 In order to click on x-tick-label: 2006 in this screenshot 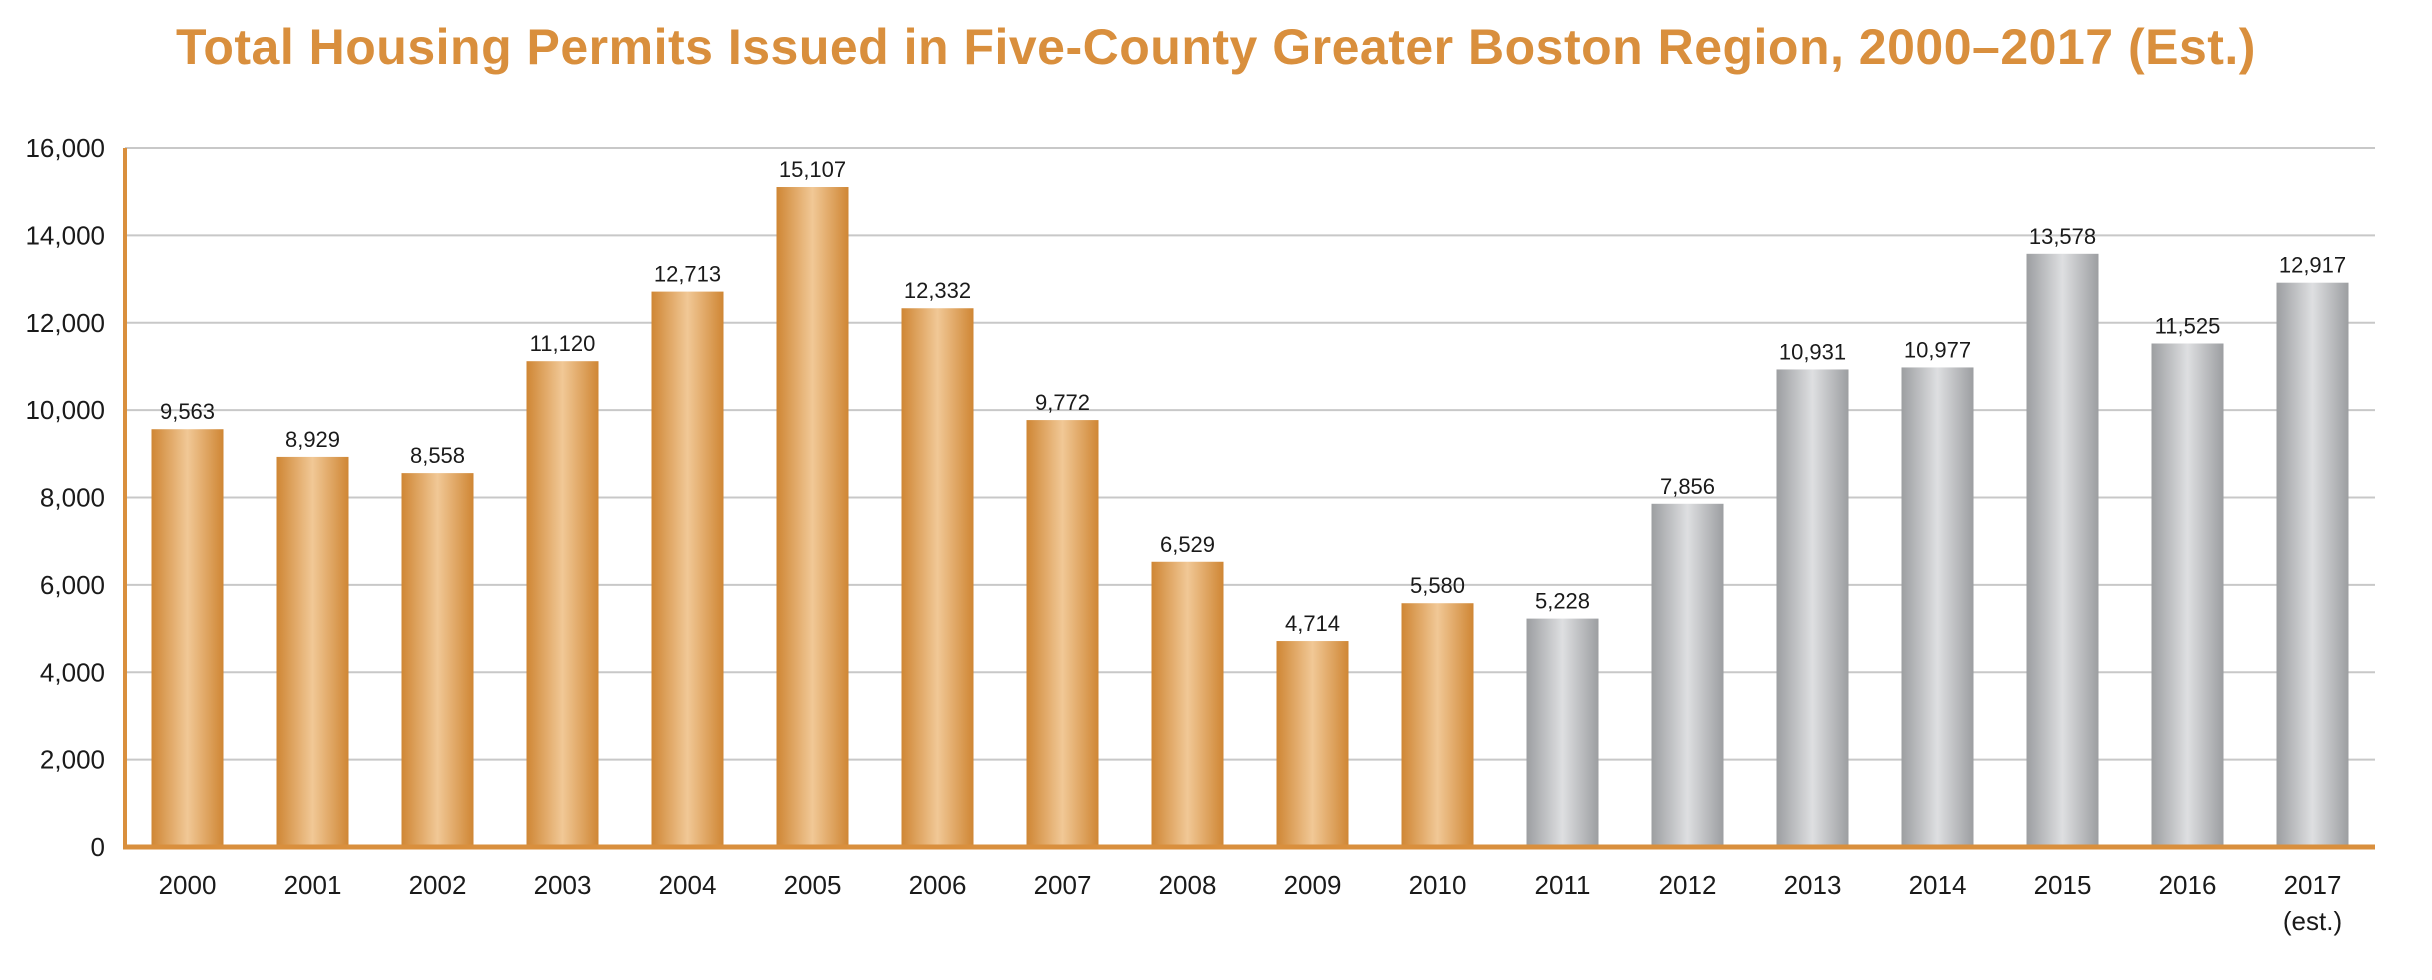, I will do `click(938, 885)`.